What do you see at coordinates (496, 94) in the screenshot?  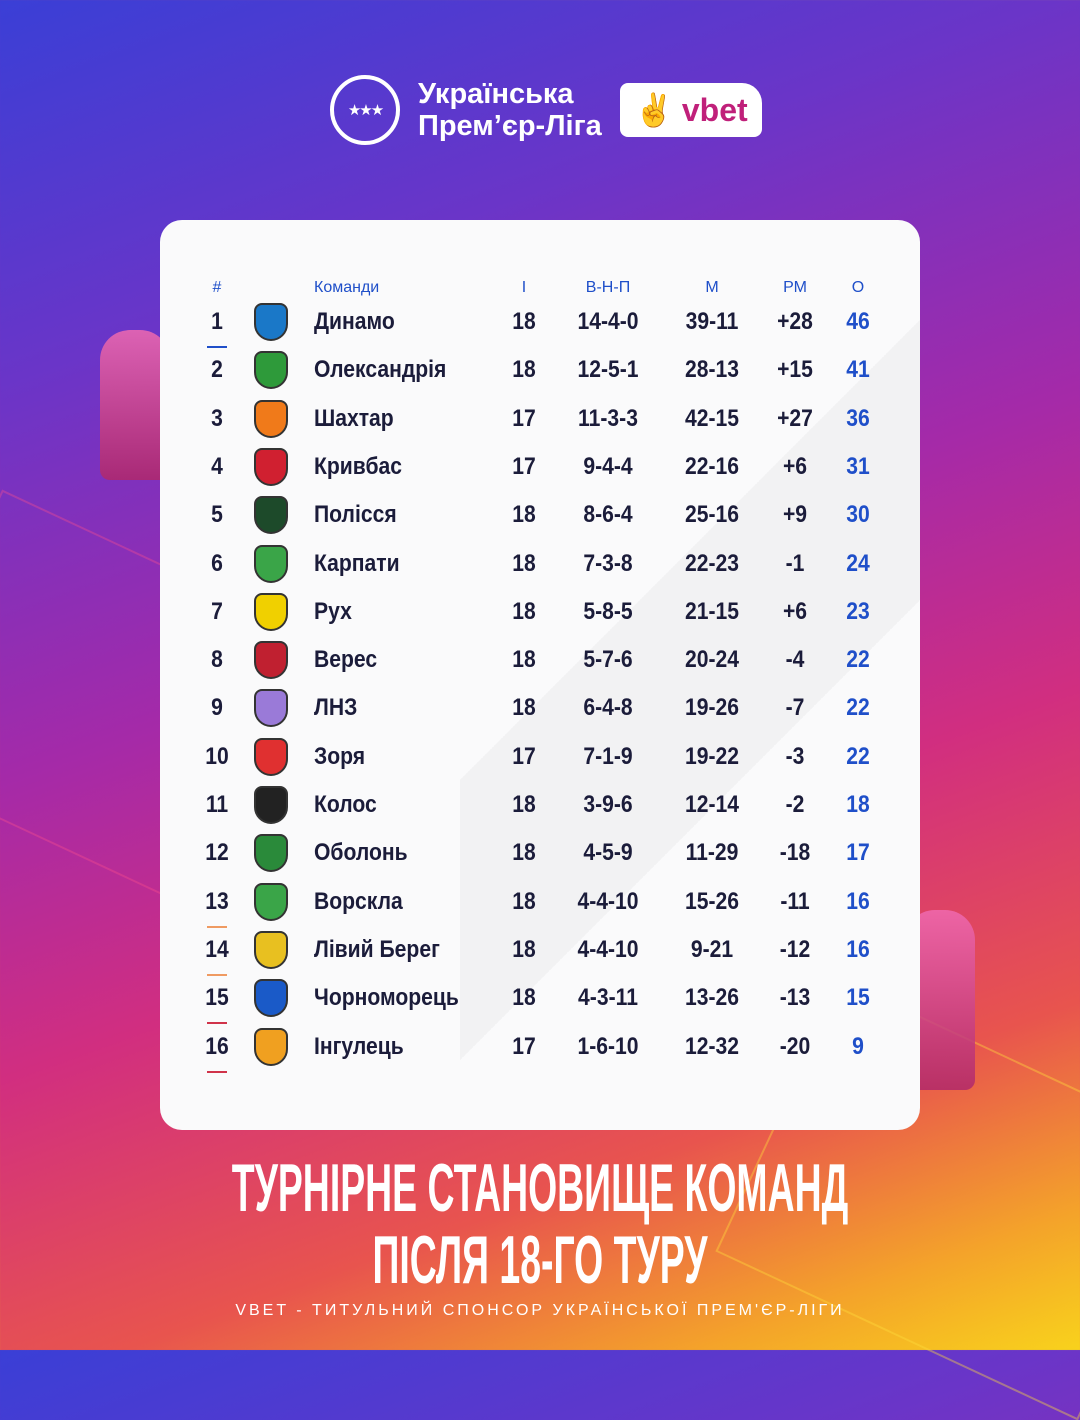 I see `league-name-line1: Українська` at bounding box center [496, 94].